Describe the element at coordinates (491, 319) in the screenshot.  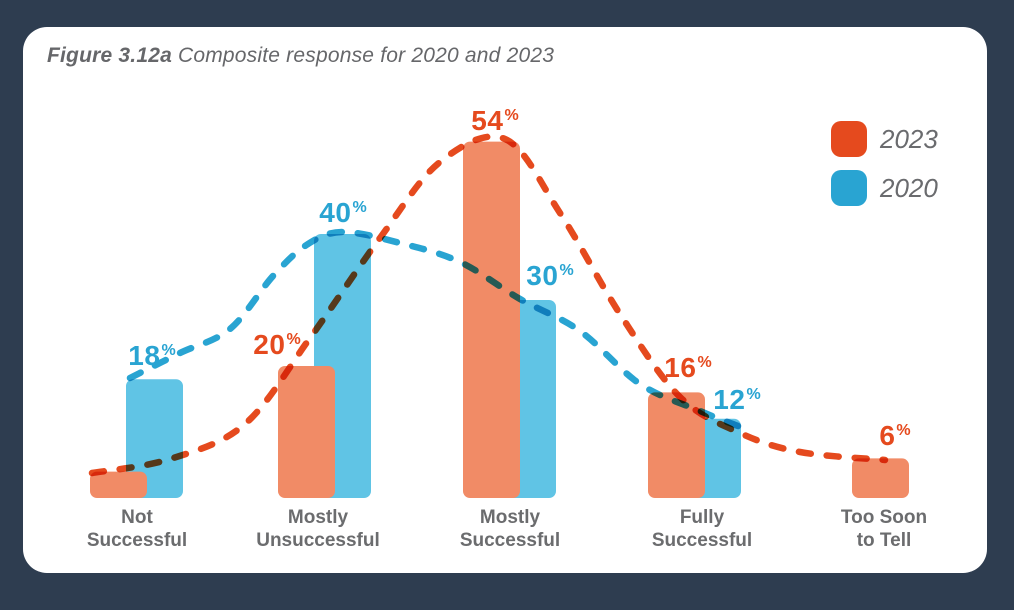
I see `bar-2023-mostly-successful` at that location.